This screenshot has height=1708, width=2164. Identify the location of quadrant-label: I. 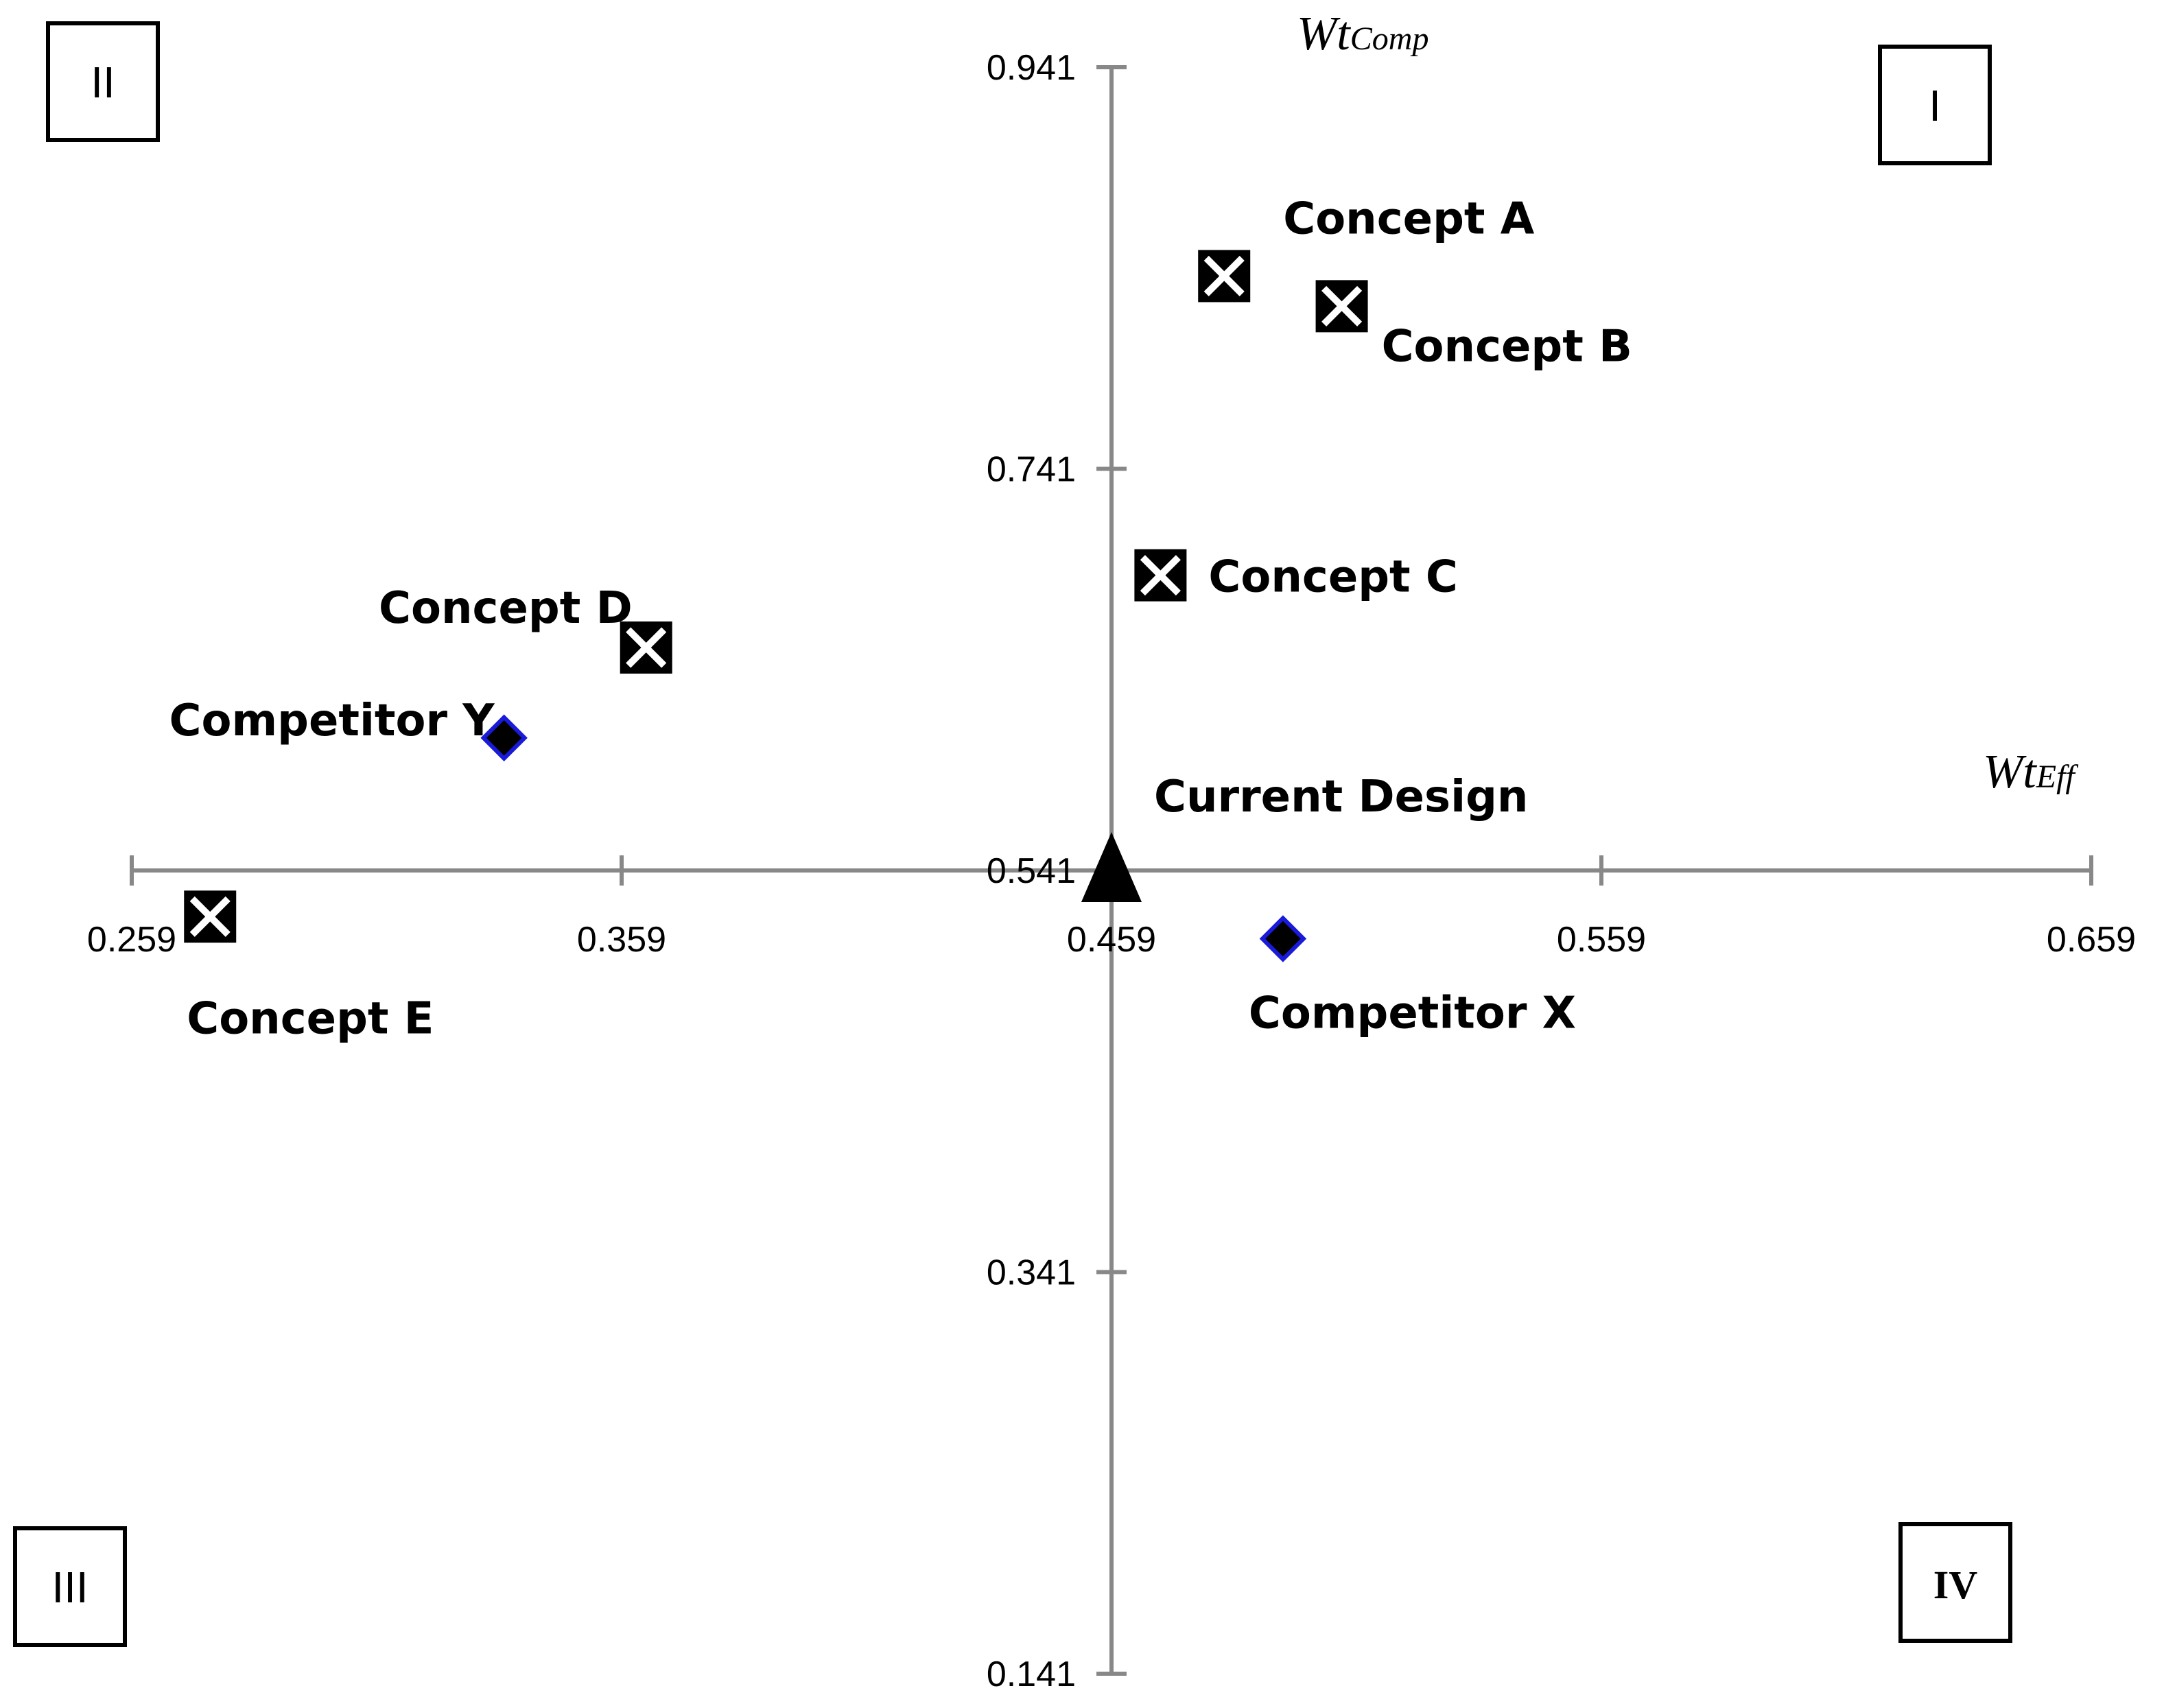
(1935, 105).